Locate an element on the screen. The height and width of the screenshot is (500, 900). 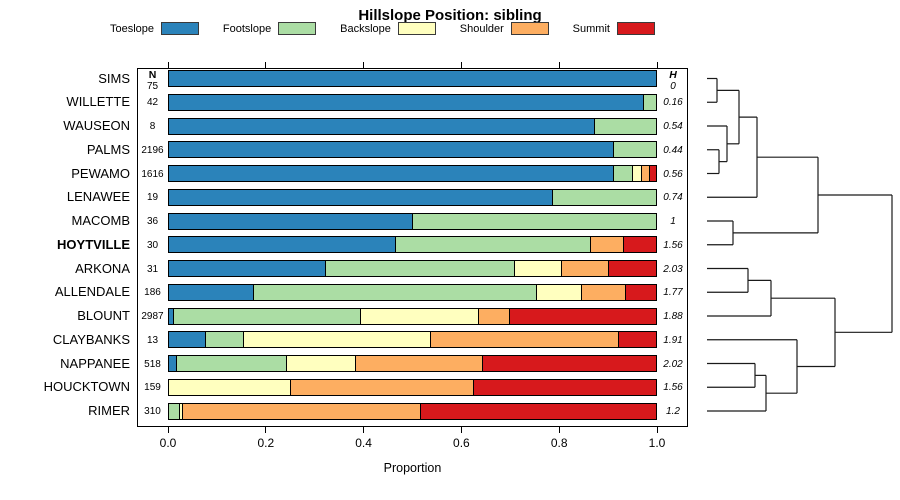
n-value-pewamo: 1616 is located at coordinates (152, 174).